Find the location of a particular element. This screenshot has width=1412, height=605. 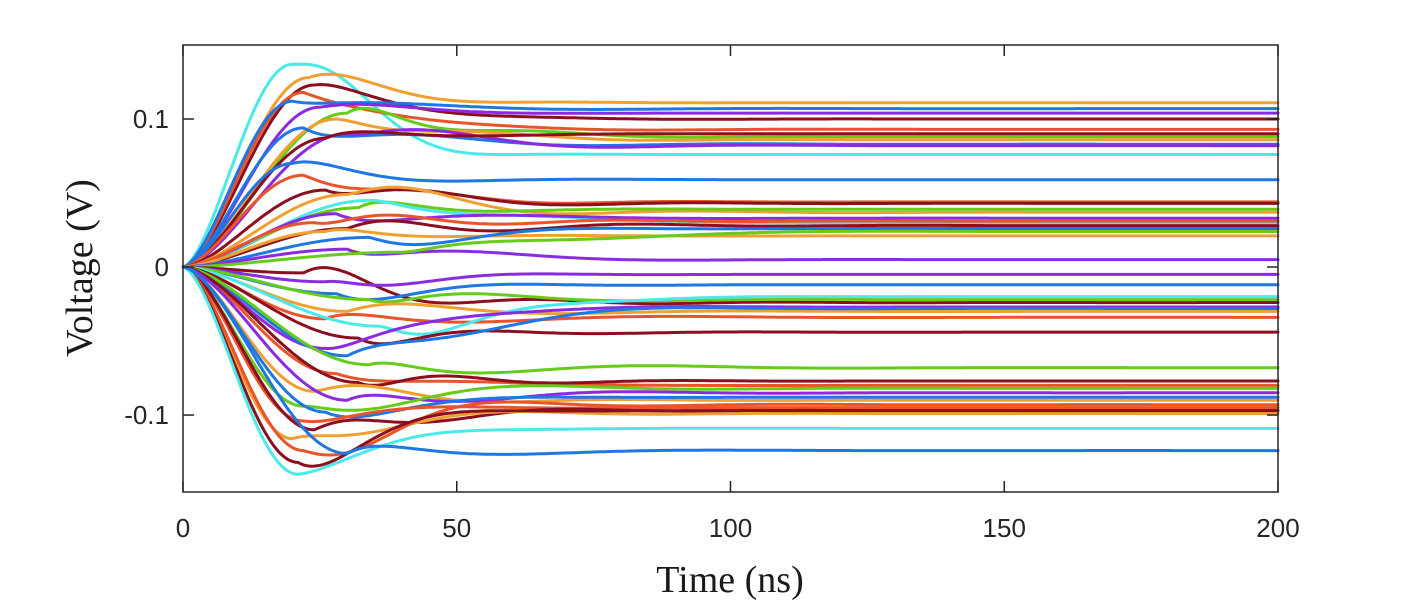

series-line-s18 is located at coordinates (730, 240).